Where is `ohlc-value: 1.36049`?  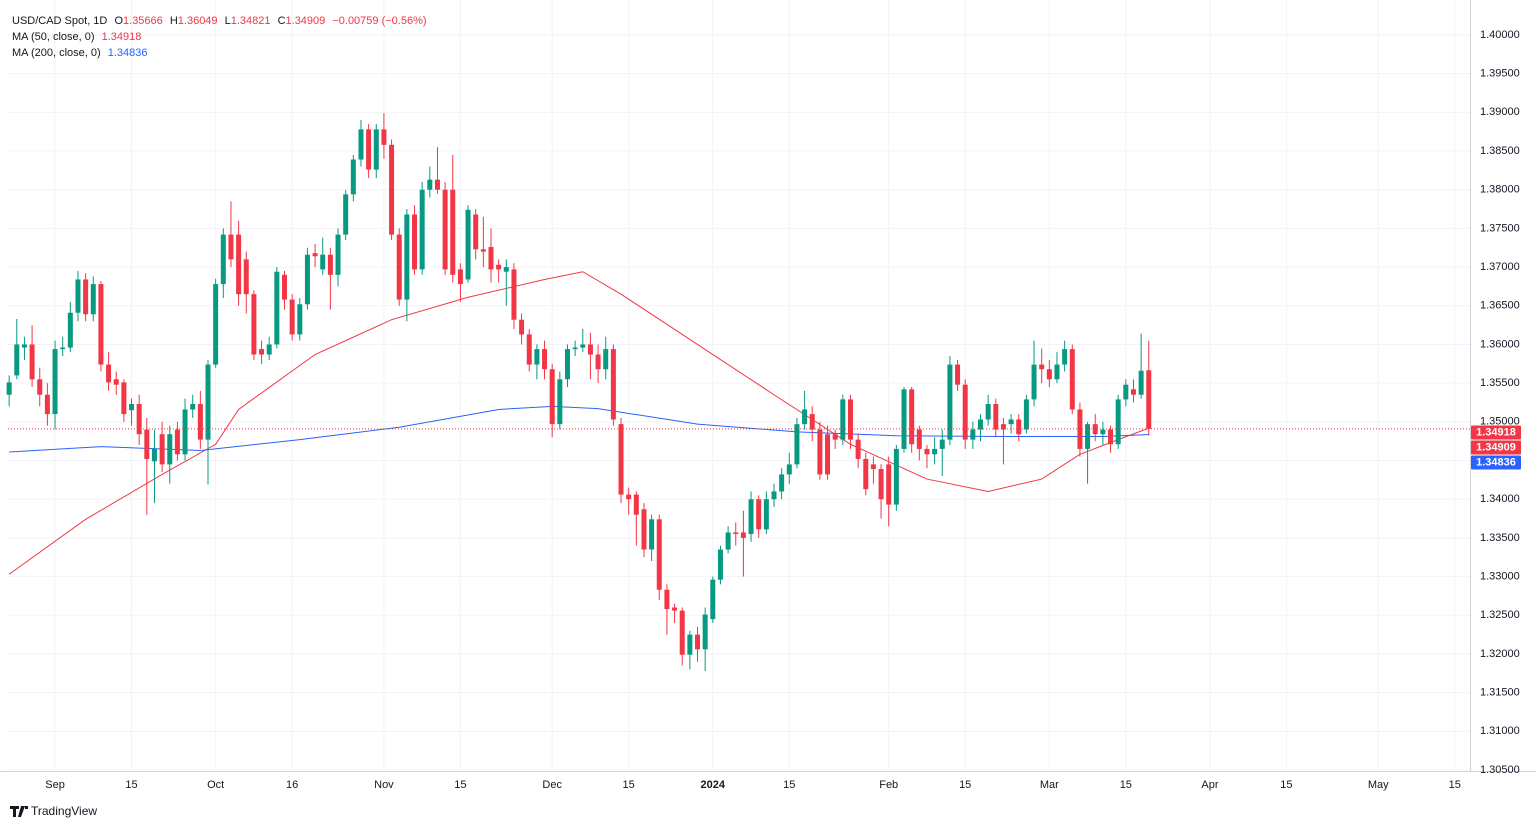 ohlc-value: 1.36049 is located at coordinates (198, 21).